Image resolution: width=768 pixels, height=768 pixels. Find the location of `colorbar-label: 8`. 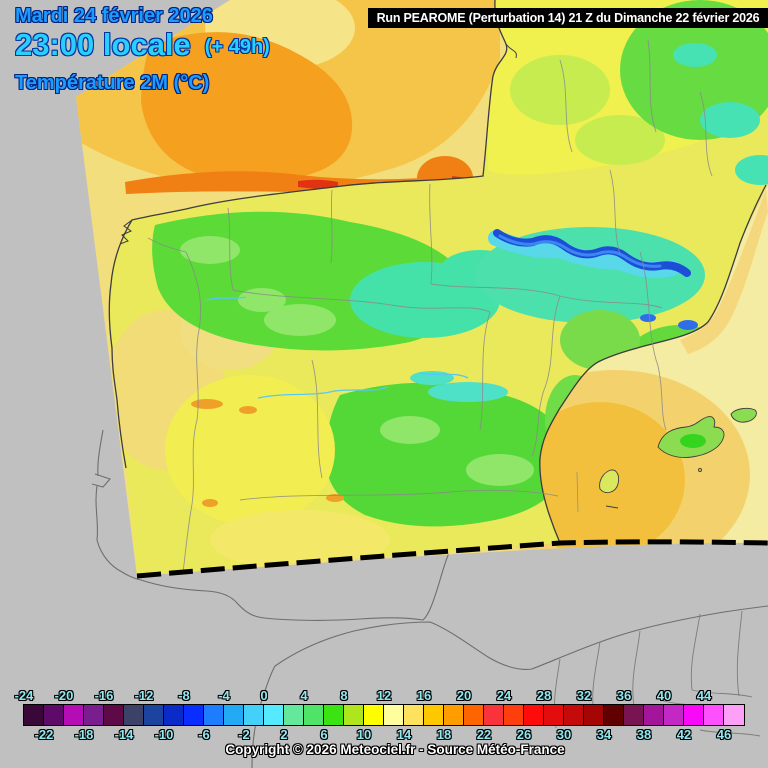

colorbar-label: 8 is located at coordinates (344, 695).